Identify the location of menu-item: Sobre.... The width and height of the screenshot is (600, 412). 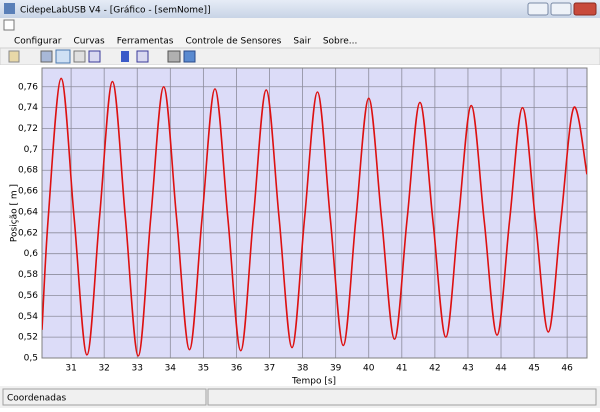
(340, 42).